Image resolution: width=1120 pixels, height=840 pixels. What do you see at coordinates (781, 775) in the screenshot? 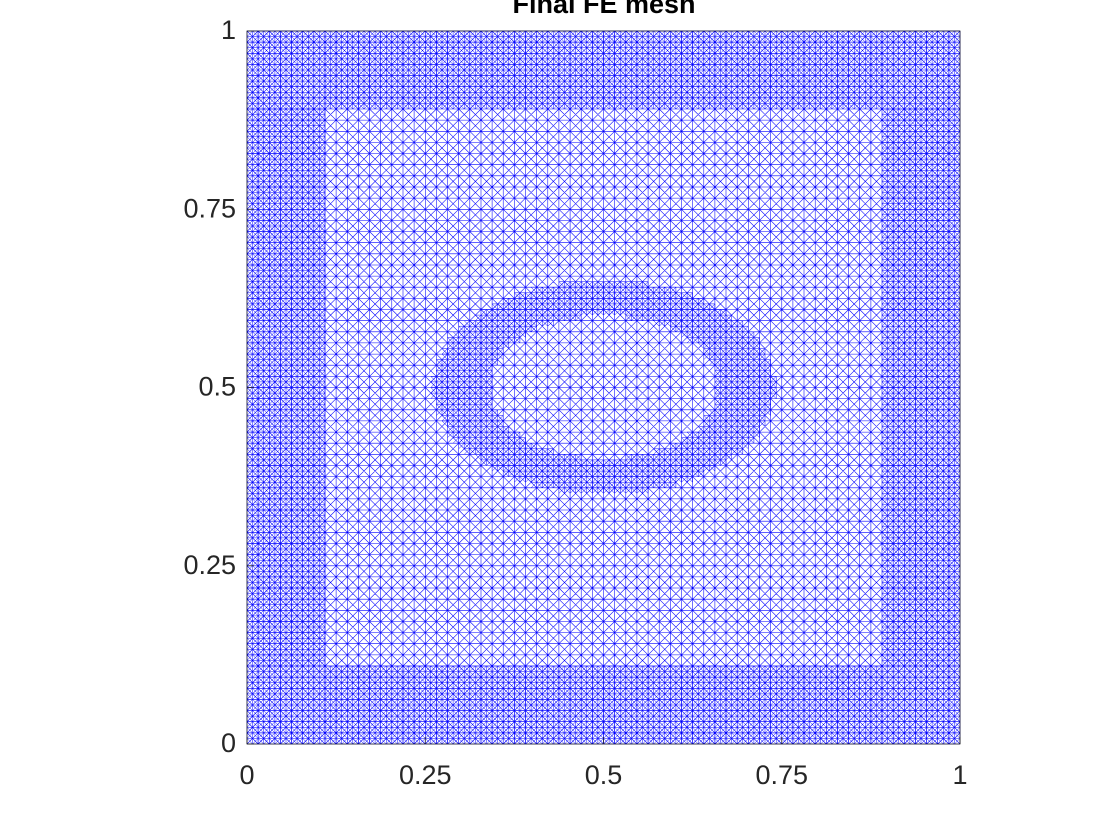
I see `x-tick-label: 0.75` at bounding box center [781, 775].